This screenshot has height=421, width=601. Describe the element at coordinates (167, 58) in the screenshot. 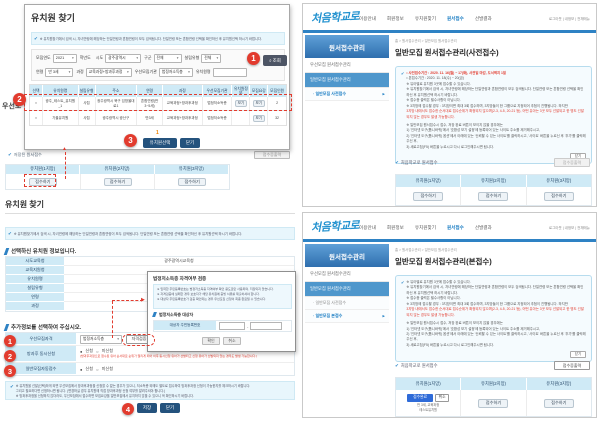

I see `filter-gugun-select: 전체 ▾` at that location.